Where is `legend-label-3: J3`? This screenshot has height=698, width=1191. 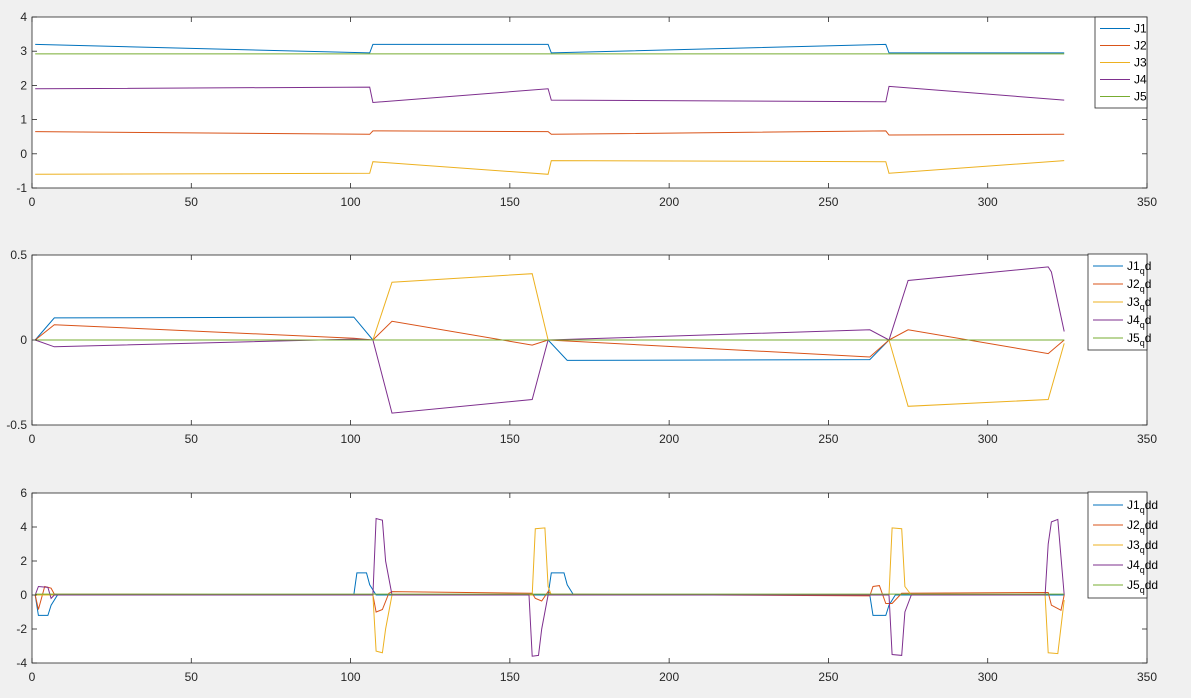 legend-label-3: J3 is located at coordinates (1140, 63).